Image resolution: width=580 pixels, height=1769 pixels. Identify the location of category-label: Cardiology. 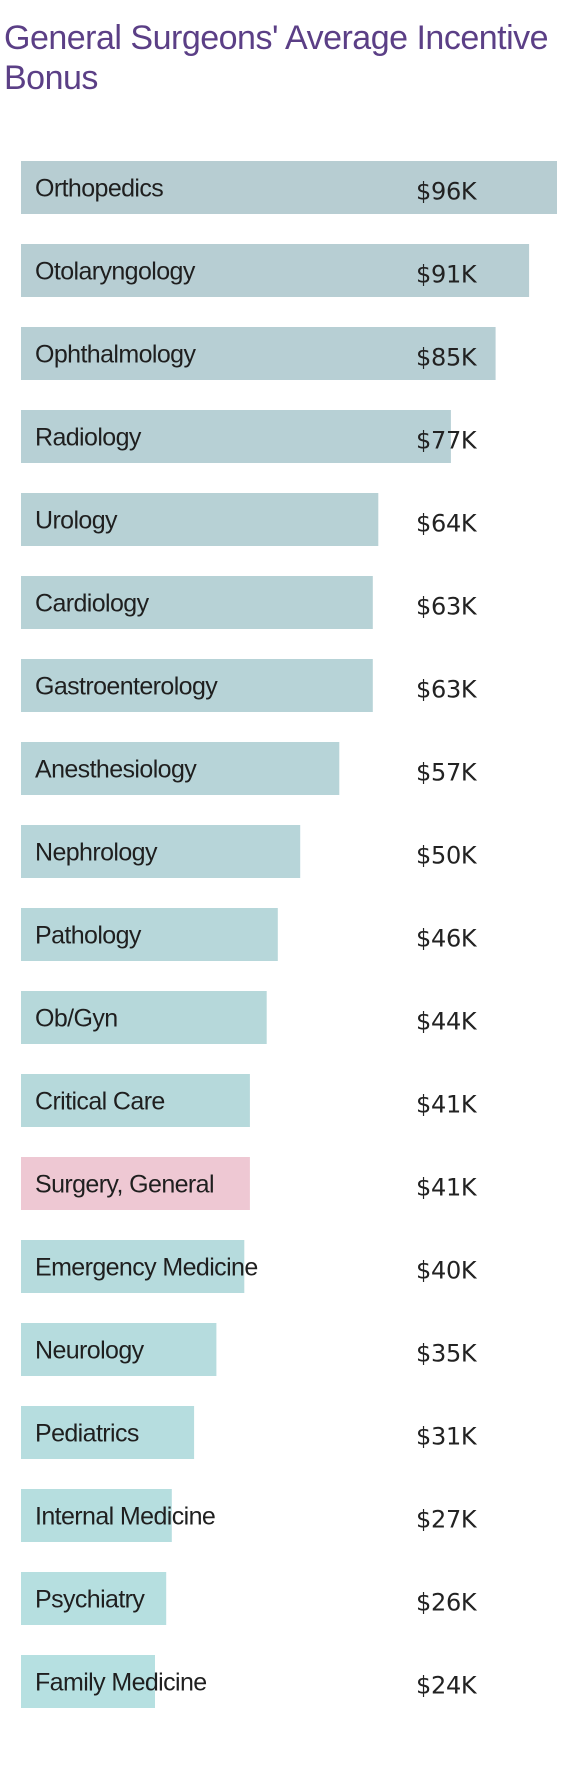
(92, 604).